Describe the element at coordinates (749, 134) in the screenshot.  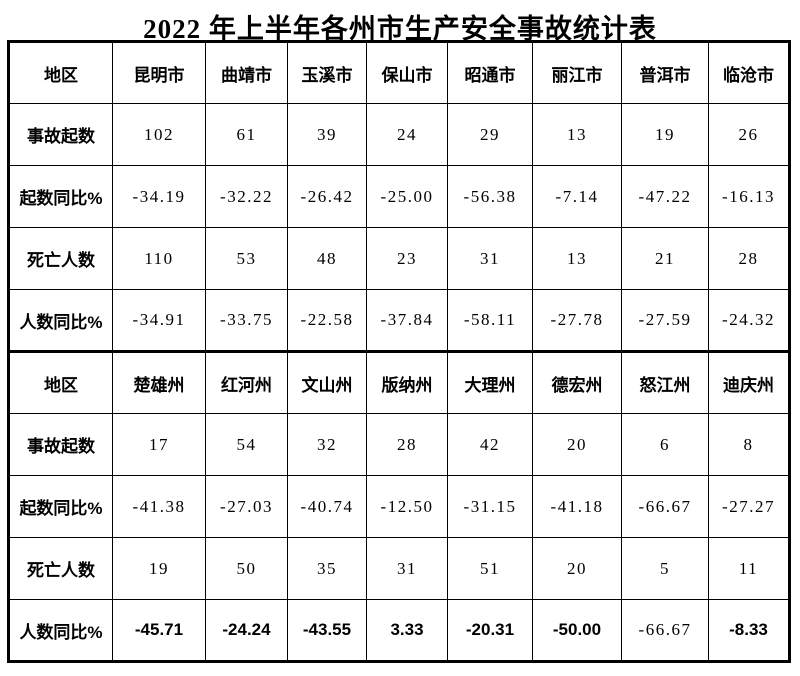
I see `value-cell: 26` at that location.